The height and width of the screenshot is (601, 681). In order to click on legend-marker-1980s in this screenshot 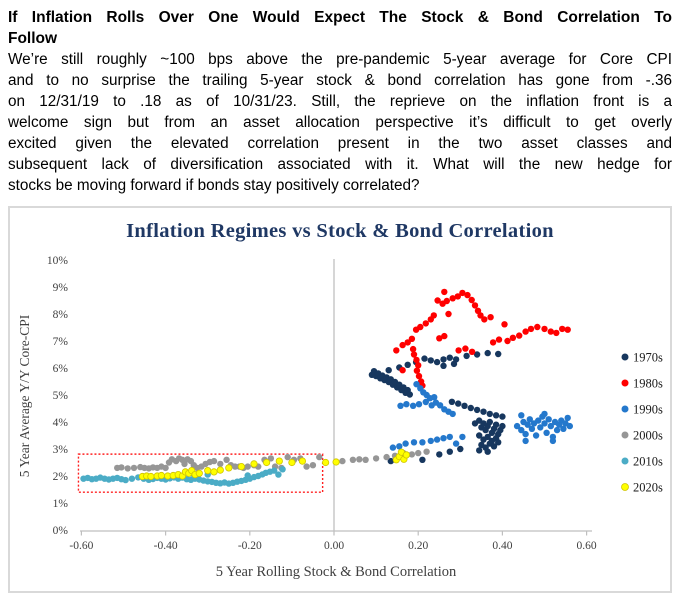, I will do `click(625, 383)`.